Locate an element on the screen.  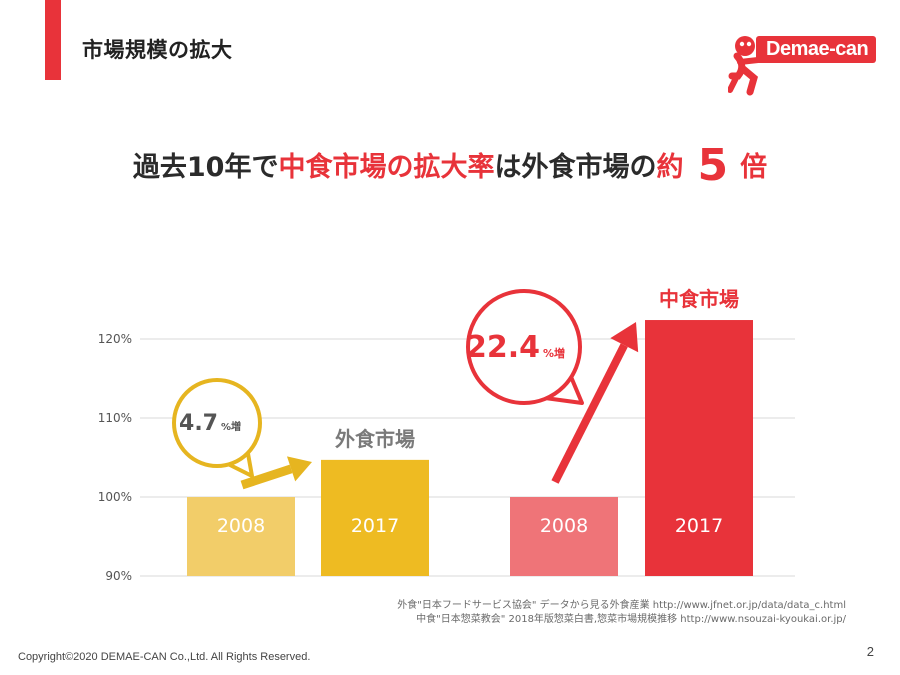
callout-value: 22.4 is located at coordinates (503, 347).